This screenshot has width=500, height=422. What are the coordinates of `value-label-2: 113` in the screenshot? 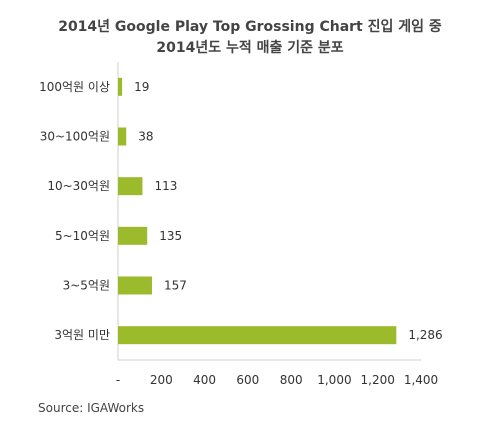 It's located at (165, 186).